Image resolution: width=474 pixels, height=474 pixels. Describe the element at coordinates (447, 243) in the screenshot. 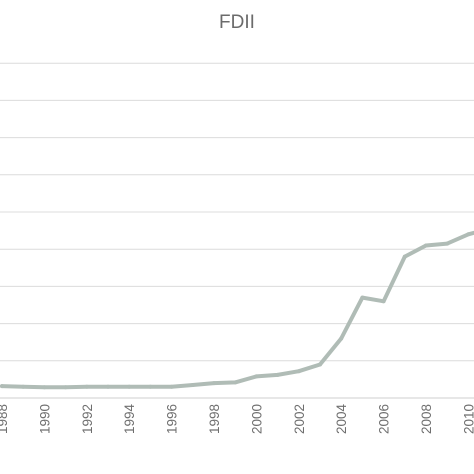

I see `data-point-2009` at that location.